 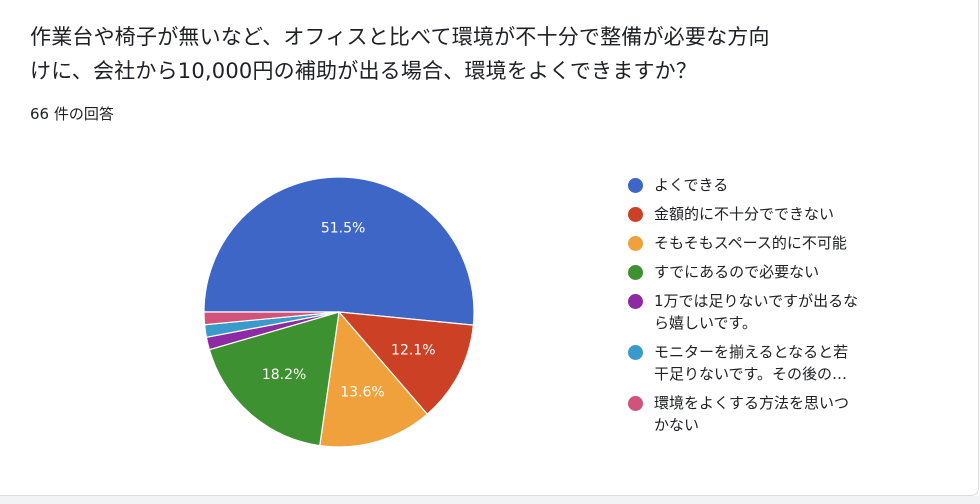 I want to click on legend-label-1-line-0: 金額的に不十分でできない, so click(x=744, y=214).